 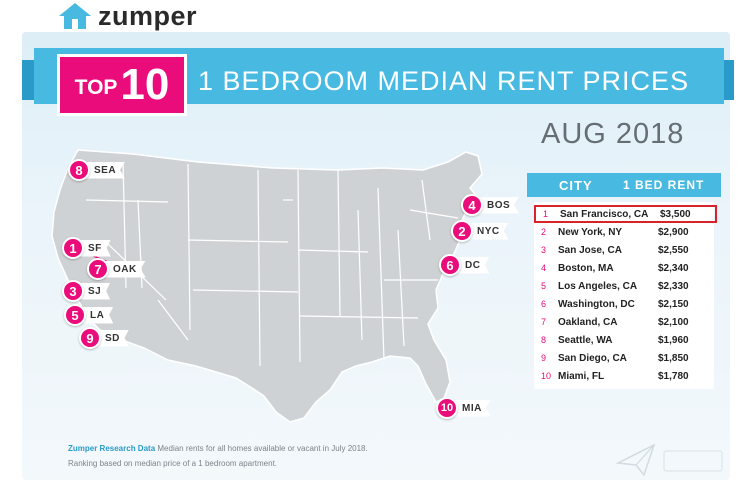 I want to click on map-pin-la: 5 LA, so click(x=89, y=315).